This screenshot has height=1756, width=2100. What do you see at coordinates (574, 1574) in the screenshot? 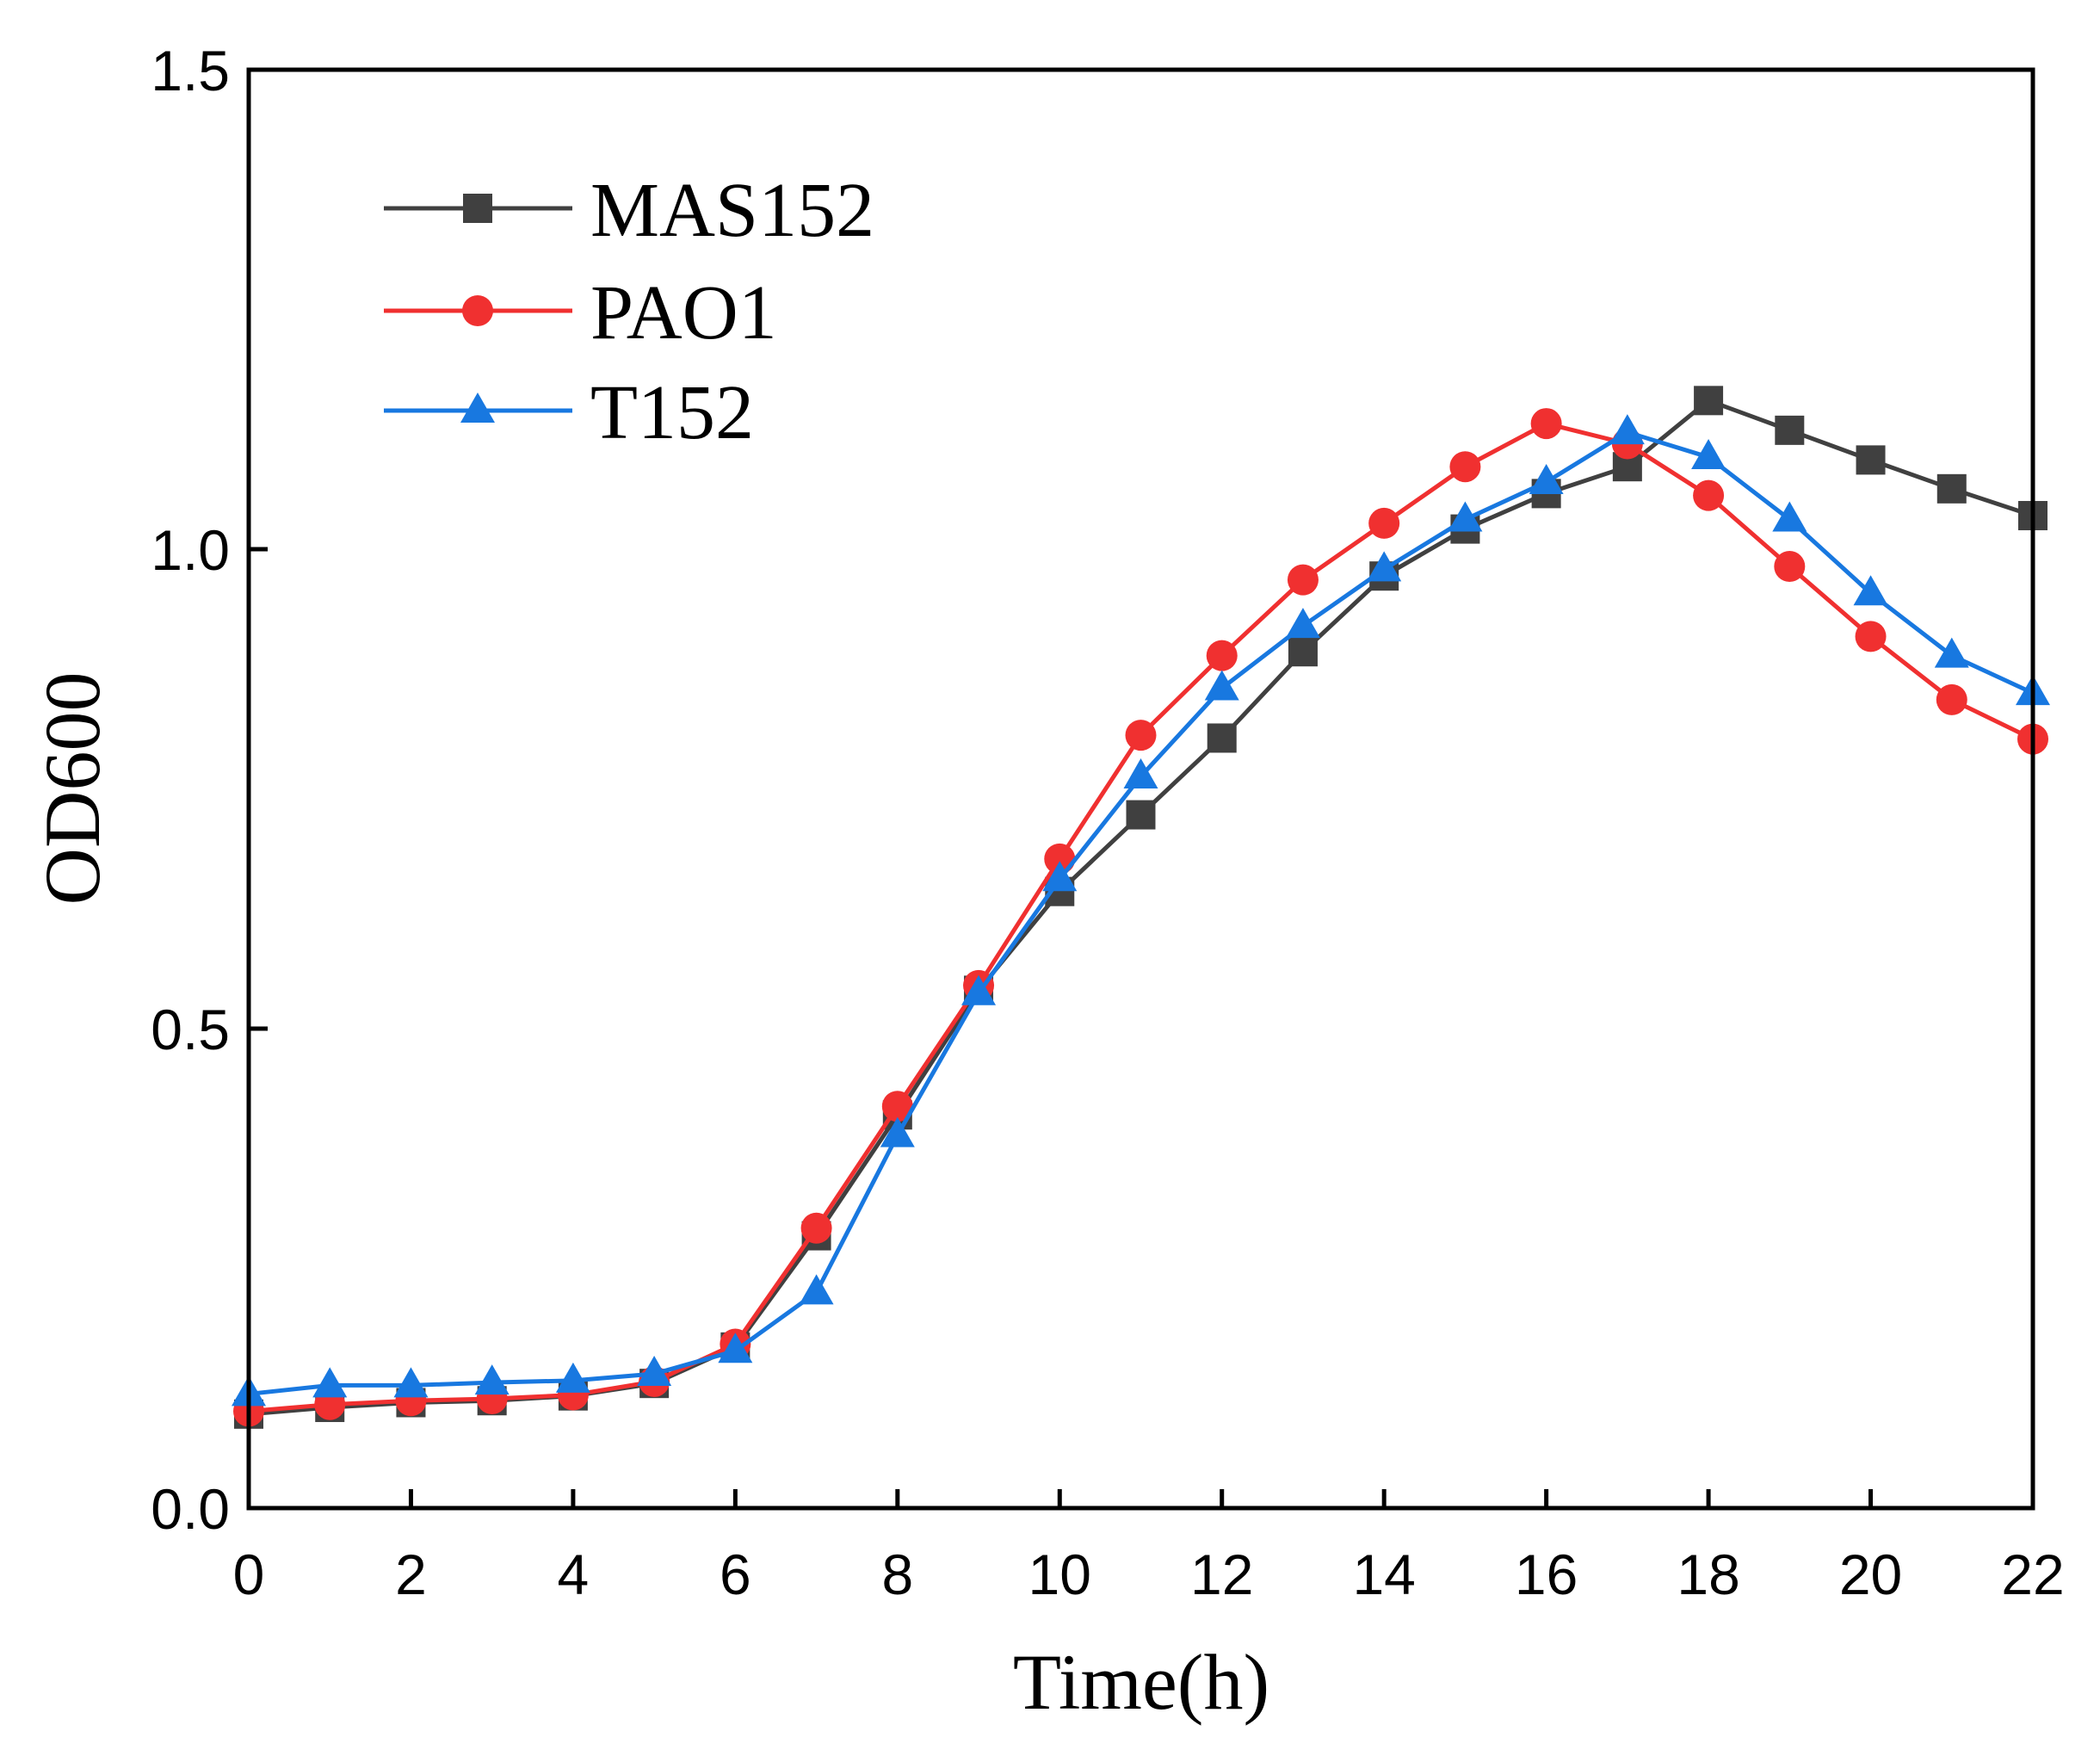
I see `x-tick-label: 4` at bounding box center [574, 1574].